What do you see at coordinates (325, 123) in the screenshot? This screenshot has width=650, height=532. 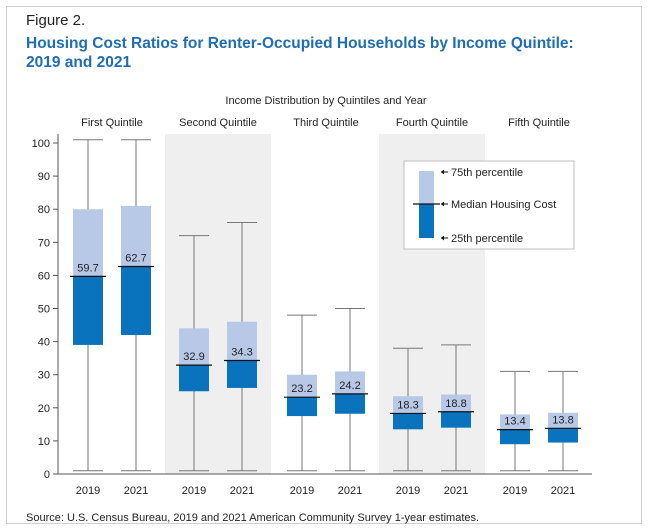 I see `category-label: Third Quintile` at bounding box center [325, 123].